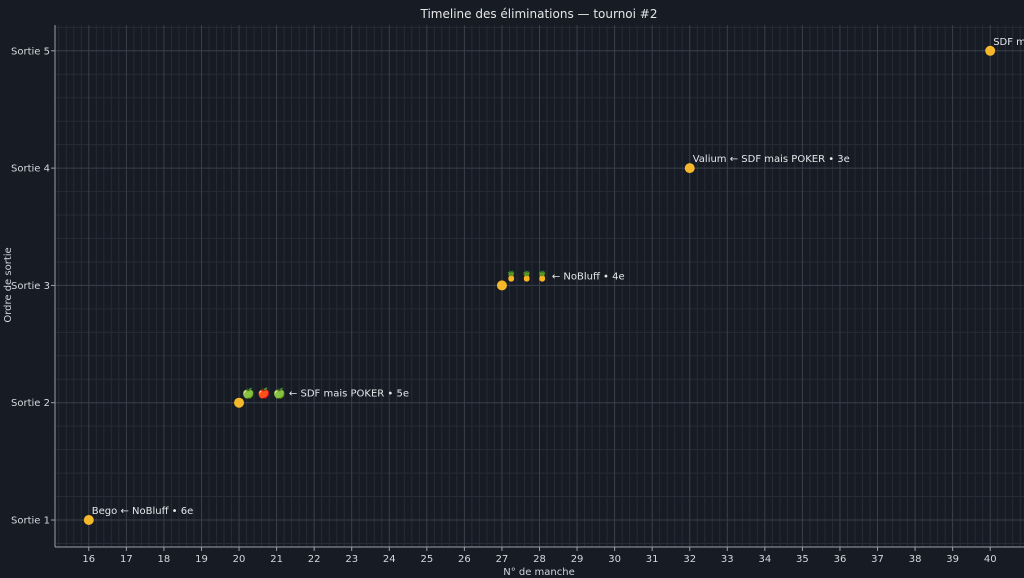 The width and height of the screenshot is (1024, 578). I want to click on x-axis-label: N° de manche, so click(539, 572).